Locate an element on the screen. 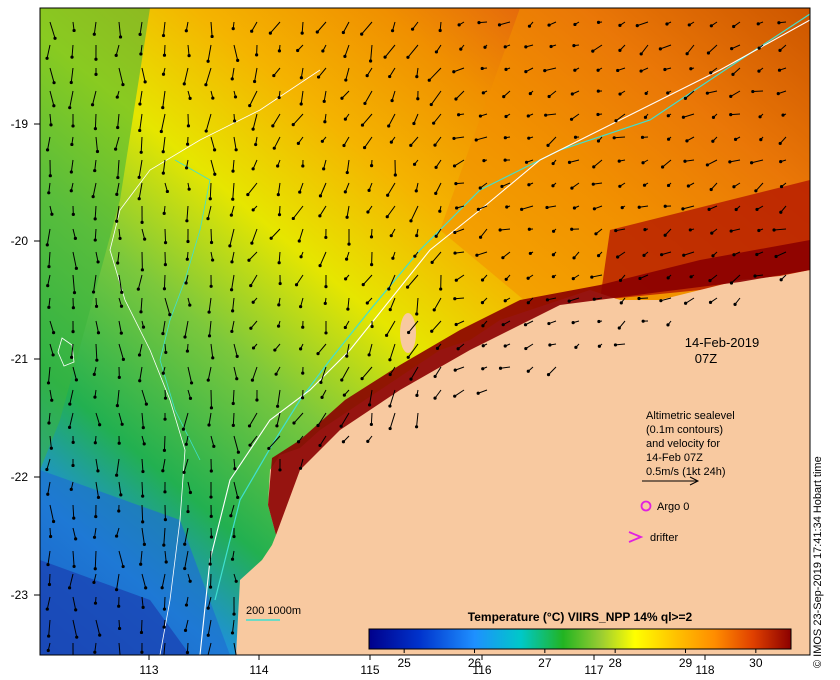  sealevel-contour is located at coordinates (66, 352).